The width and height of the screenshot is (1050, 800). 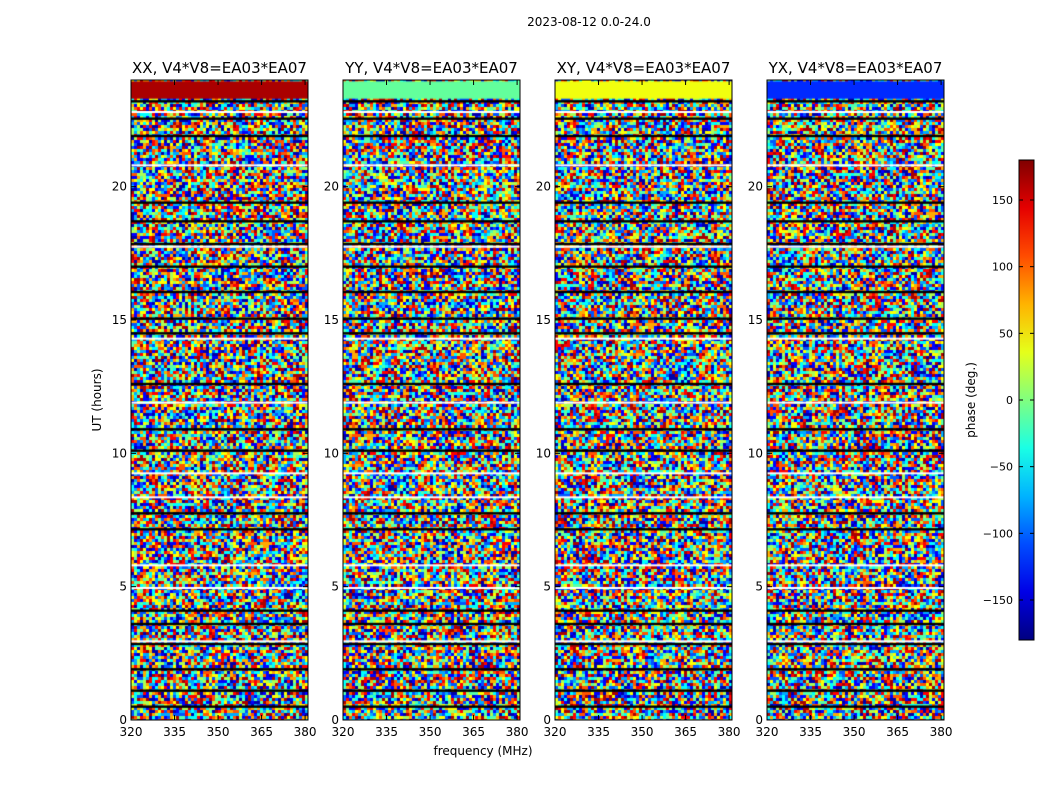 I want to click on colorbar-tick-label: 0, so click(x=1009, y=400).